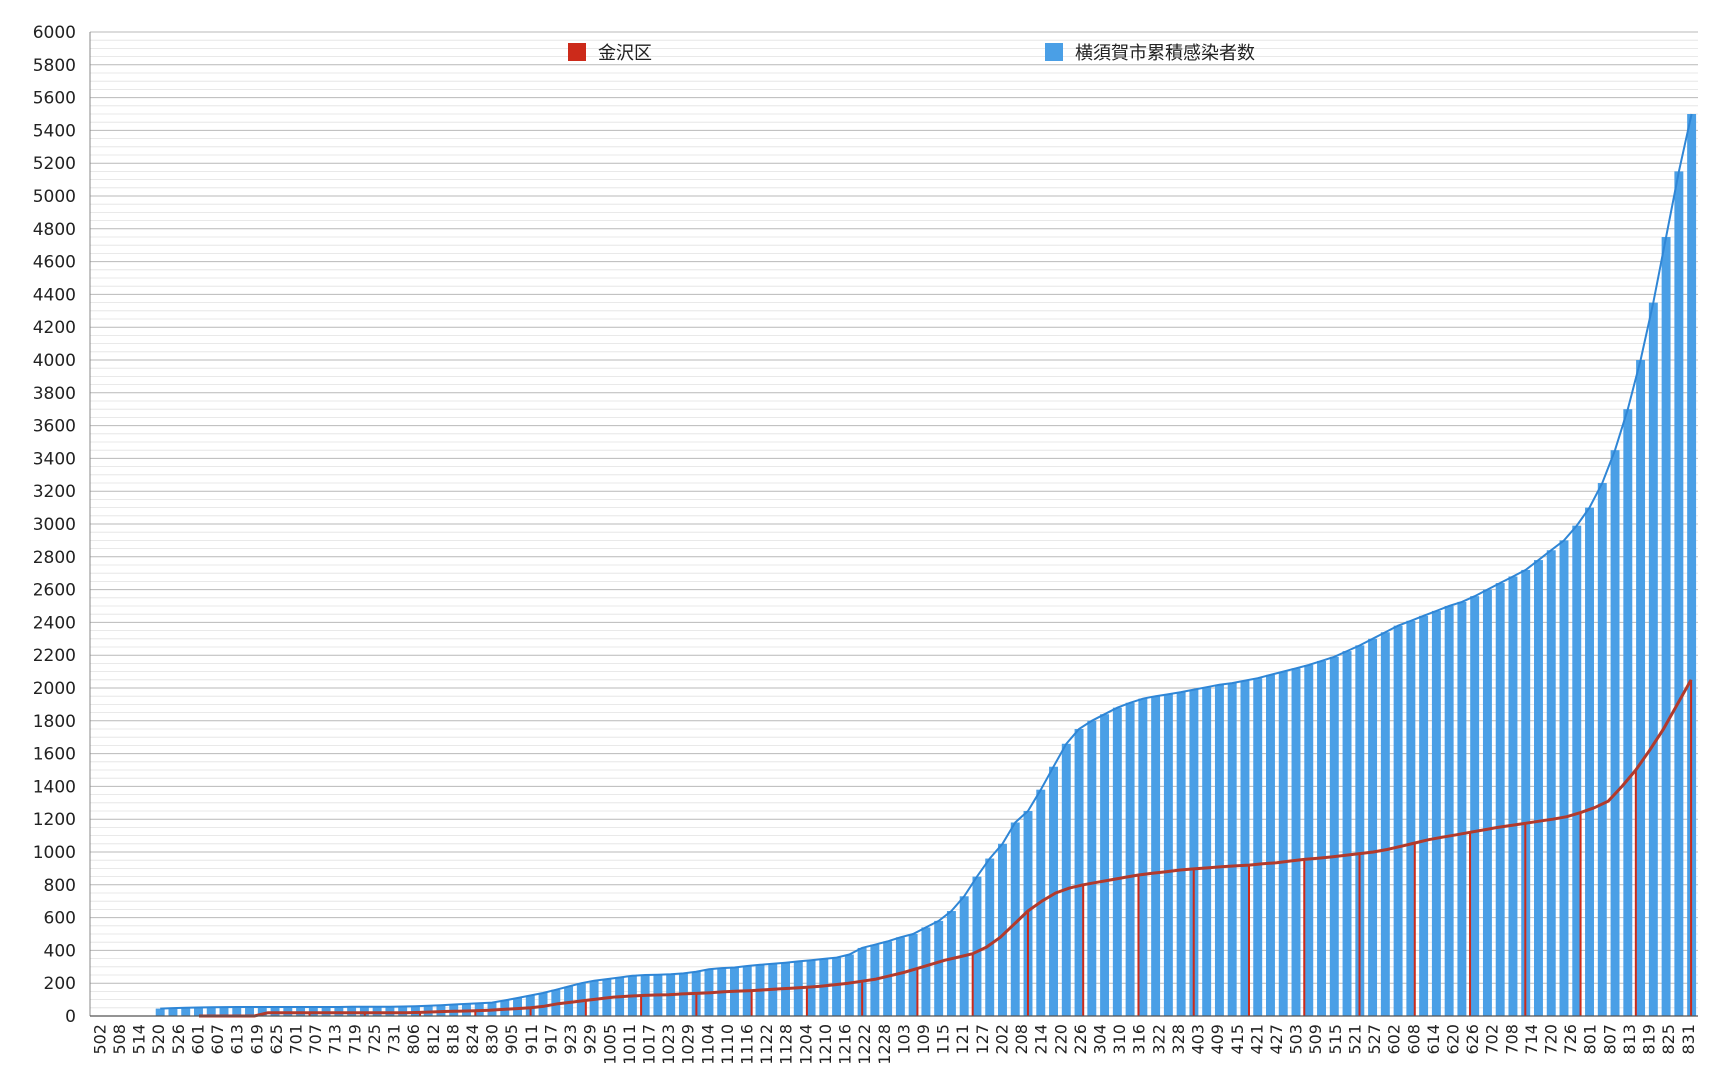 The image size is (1720, 1084). Describe the element at coordinates (727, 1044) in the screenshot. I see `x-tick-label: 1110` at that location.